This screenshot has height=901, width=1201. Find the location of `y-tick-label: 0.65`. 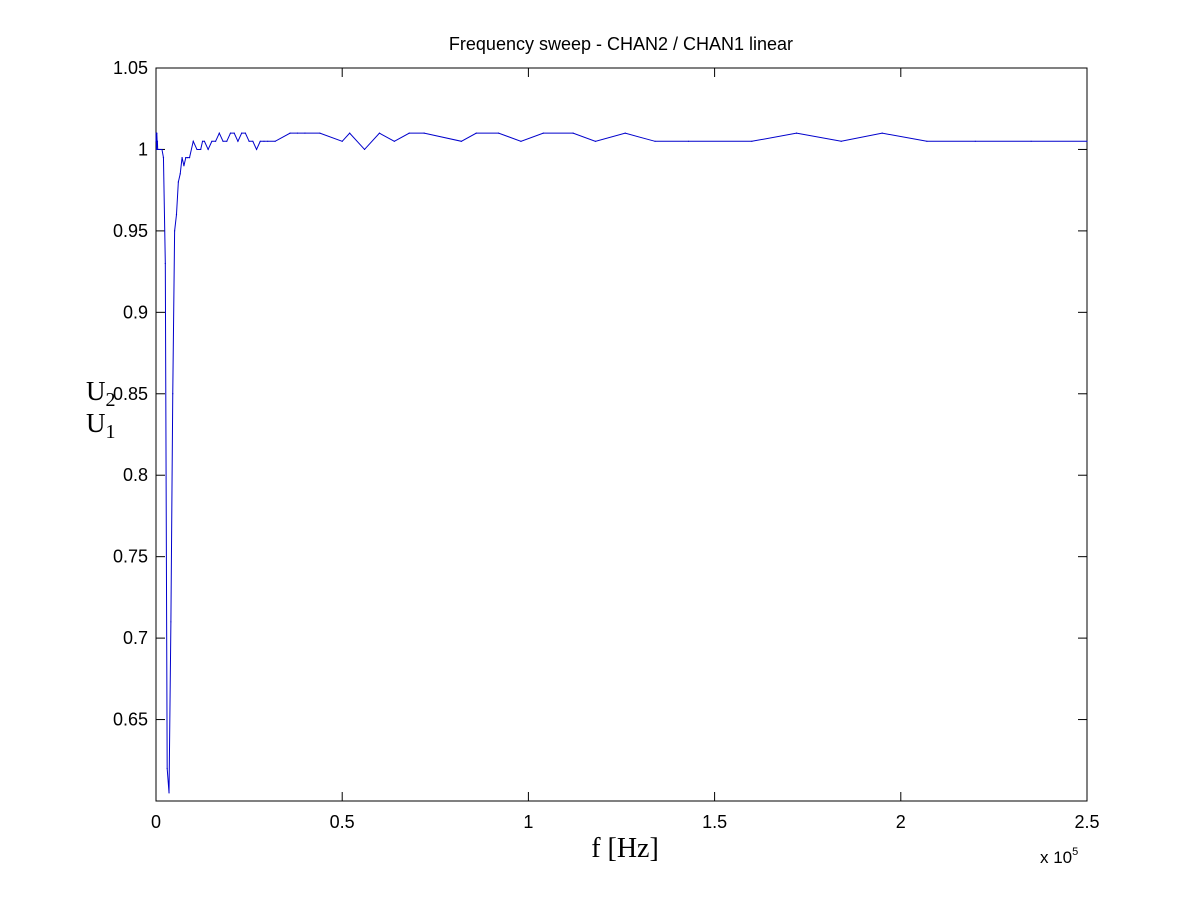

y-tick-label: 0.65 is located at coordinates (130, 720).